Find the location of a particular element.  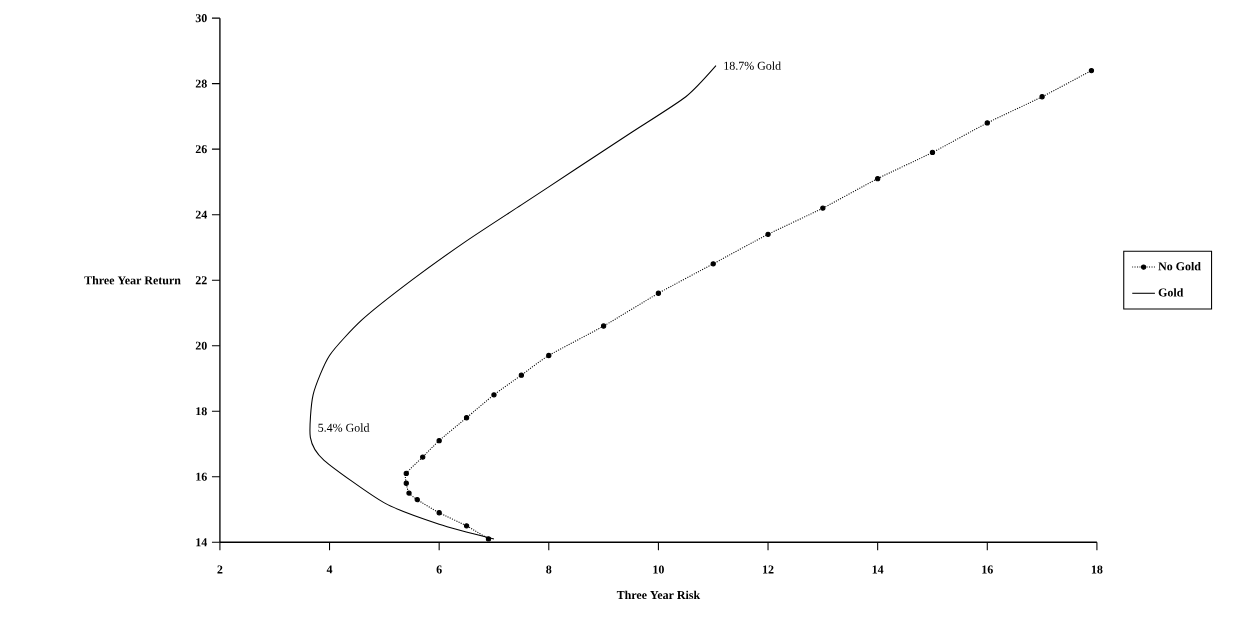

x-tick-label: 10 is located at coordinates (658, 569).